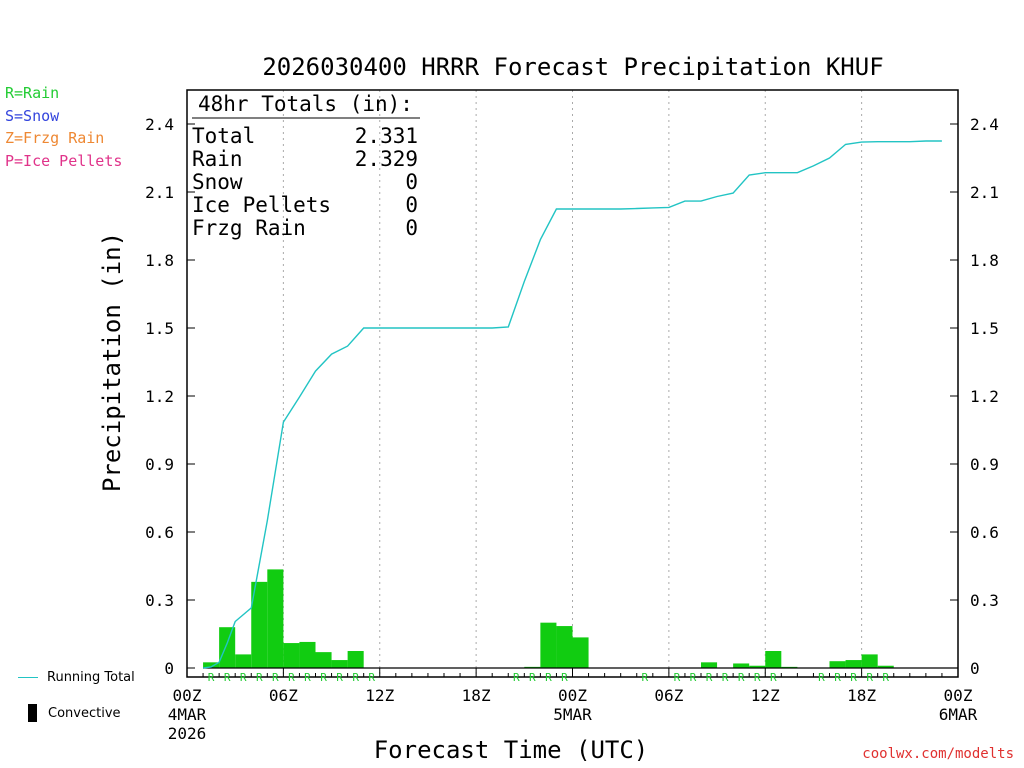  What do you see at coordinates (938, 754) in the screenshot?
I see `credit-text: coolwx.com/modelts` at bounding box center [938, 754].